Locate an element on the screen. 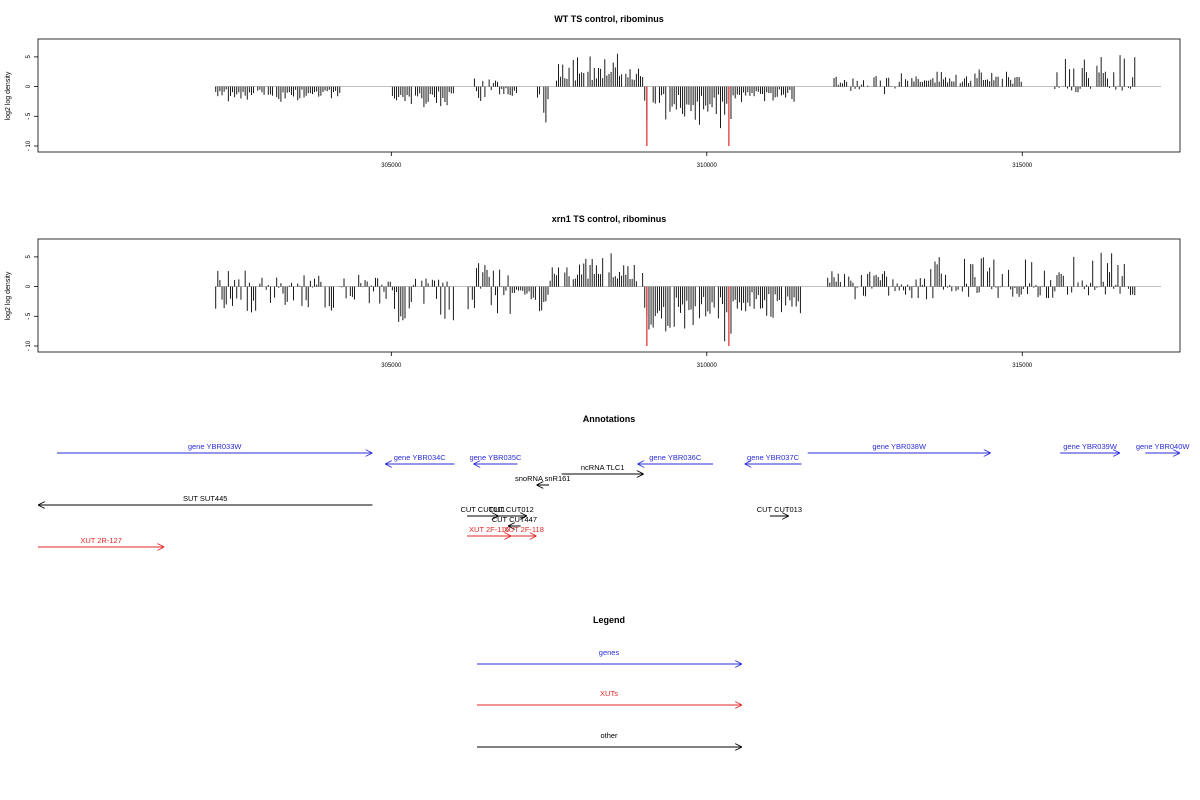 The height and width of the screenshot is (800, 1200). legend-items: genes XUTs other is located at coordinates (609, 697).